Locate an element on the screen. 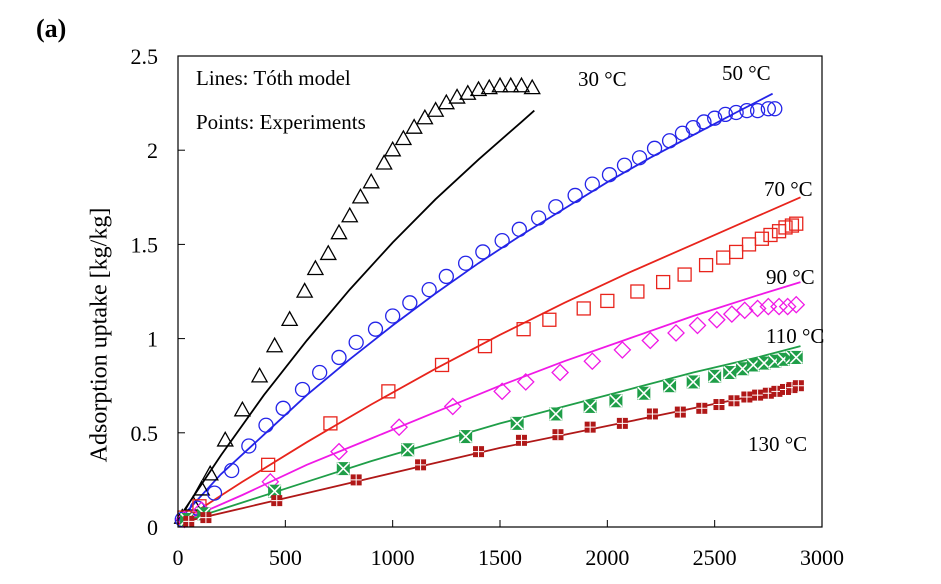 The height and width of the screenshot is (584, 941). series-label: 90 °C is located at coordinates (790, 277).